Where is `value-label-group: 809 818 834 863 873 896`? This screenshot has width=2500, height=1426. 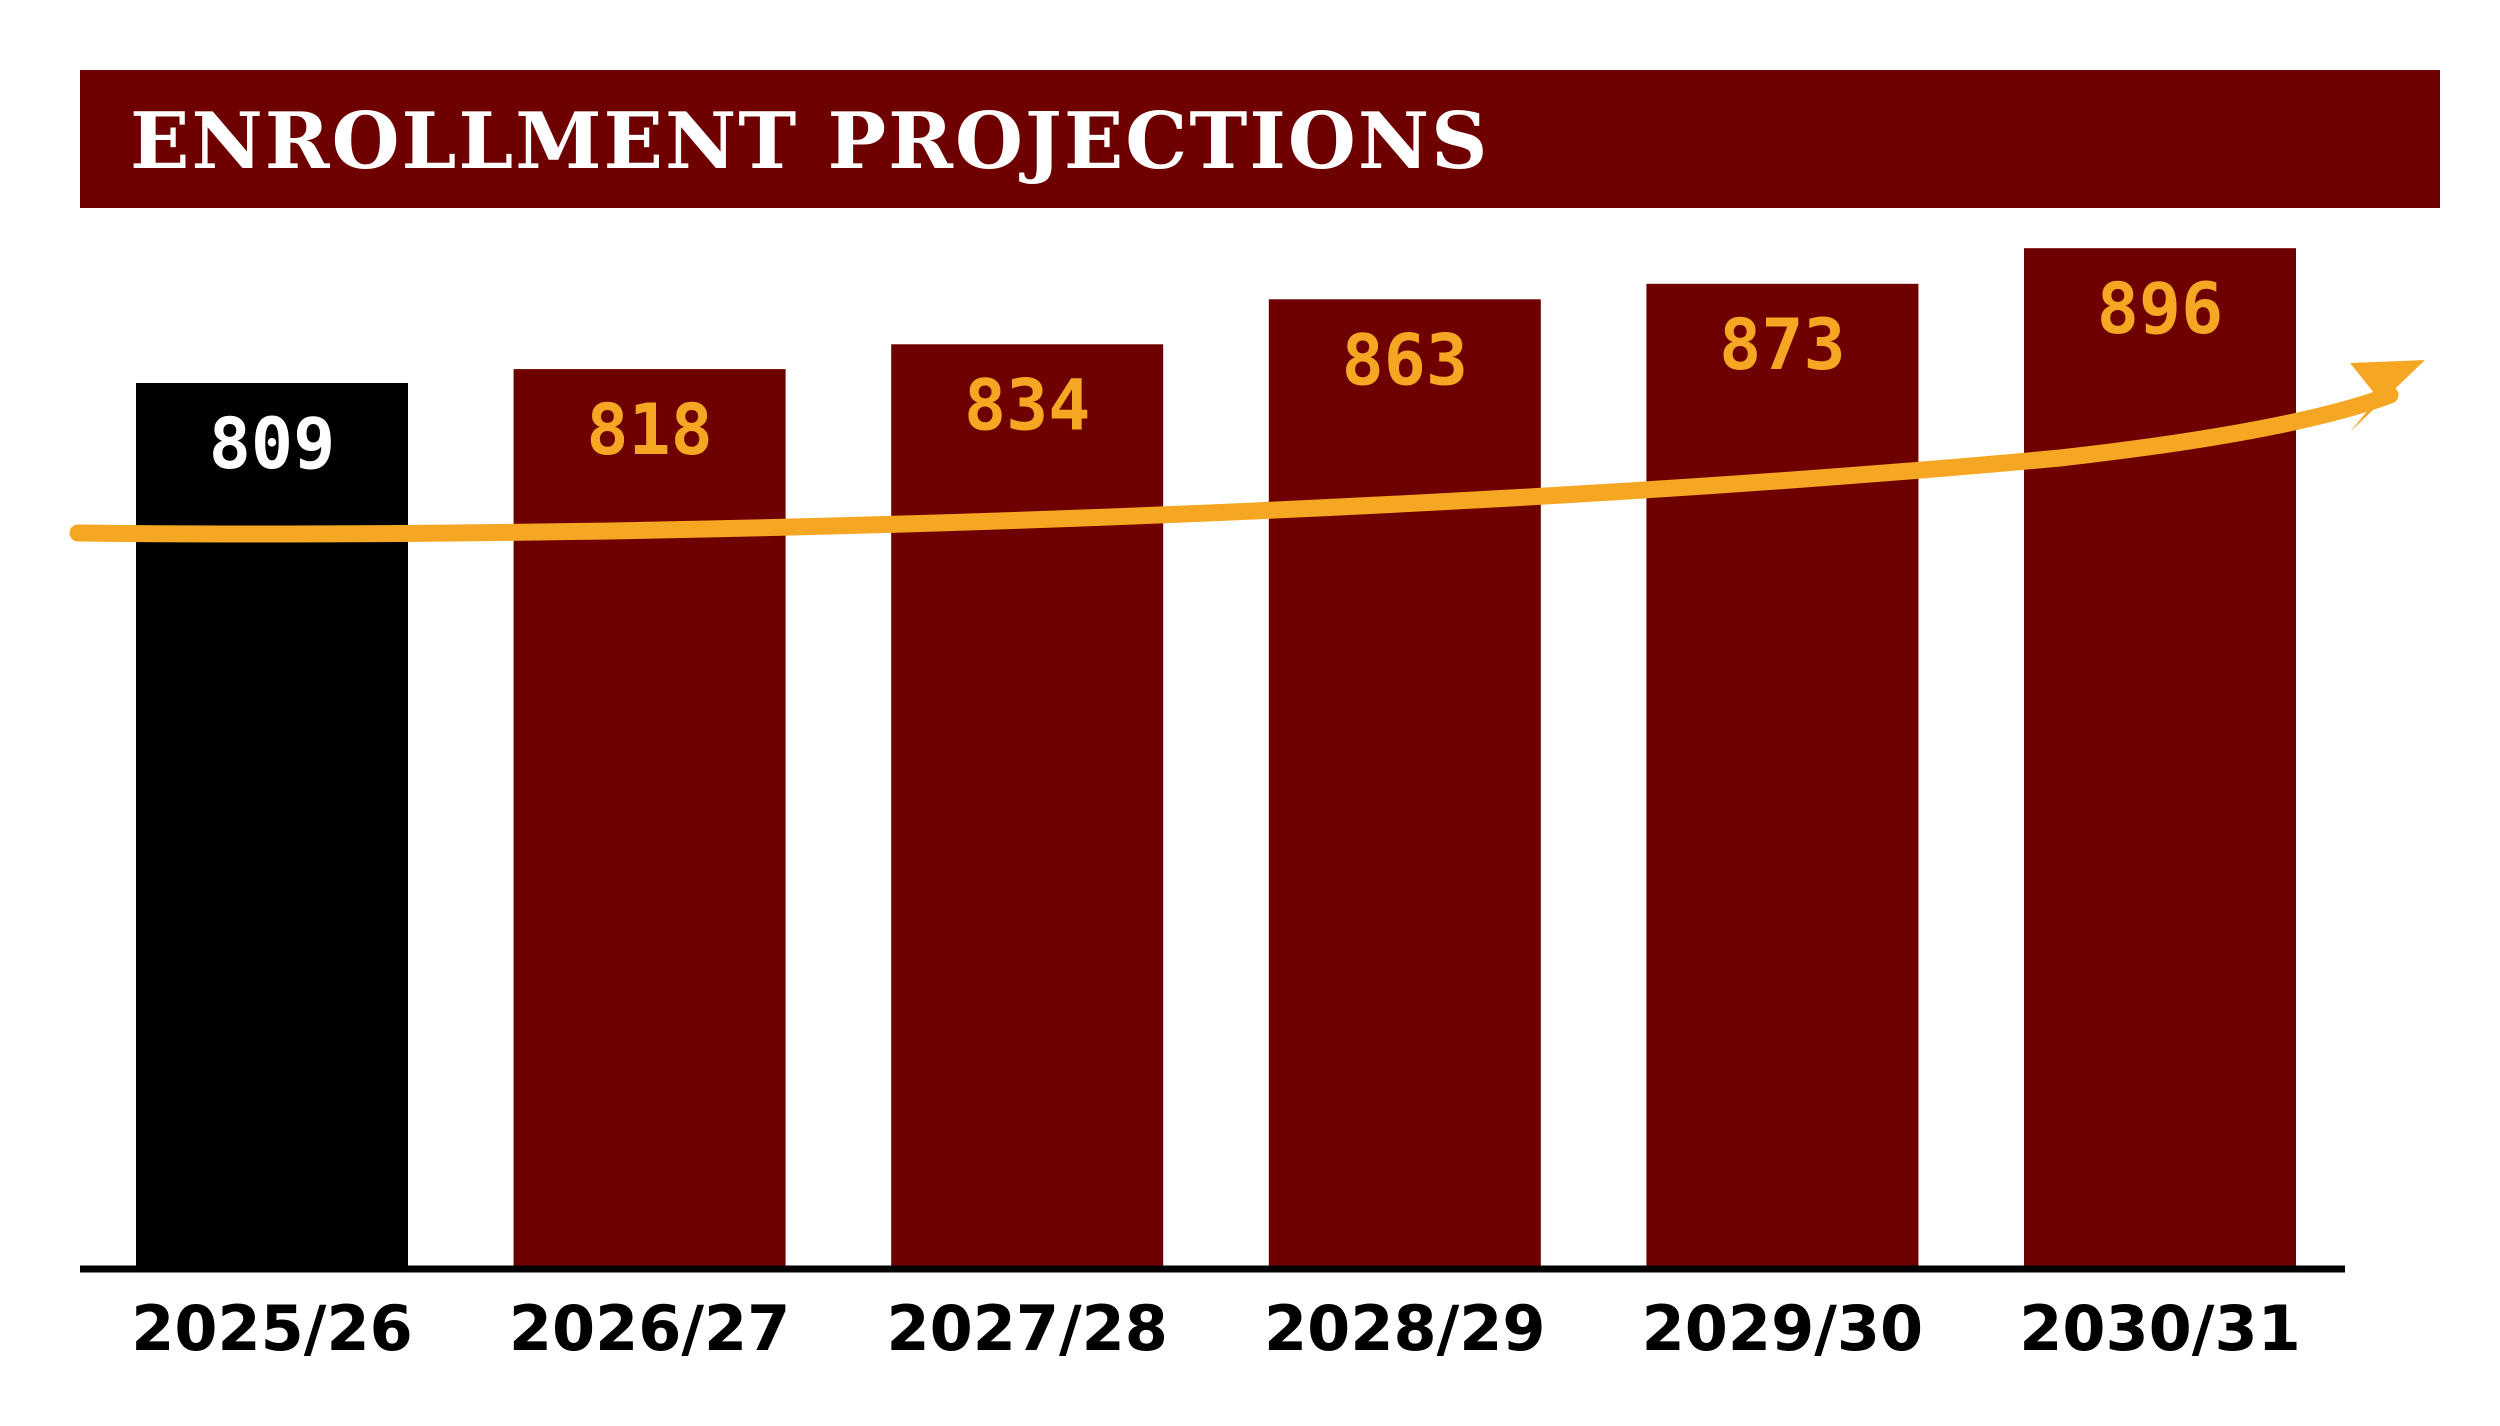 value-label-group: 809 818 834 863 873 896 is located at coordinates (1216, 376).